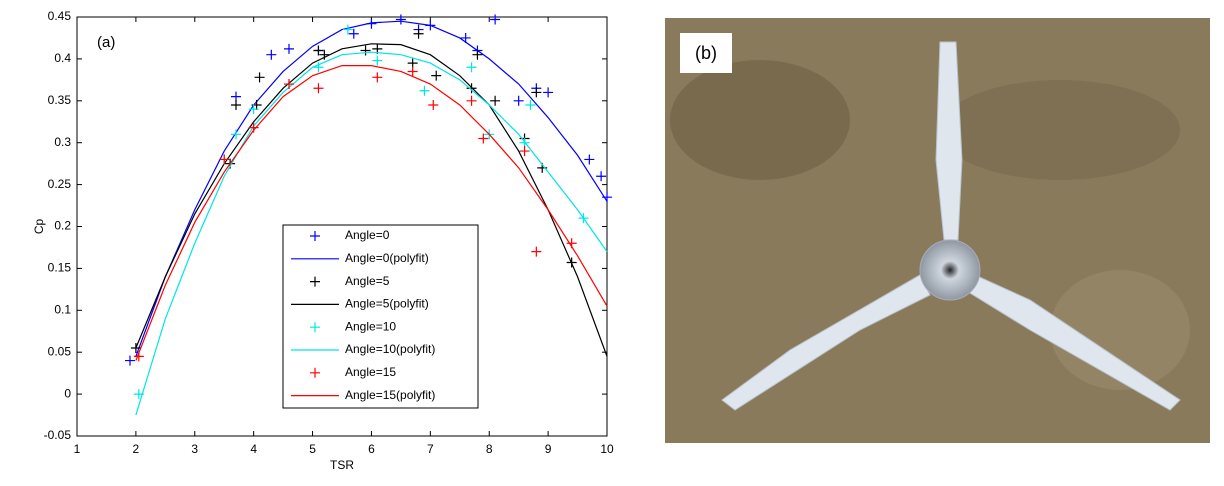 The height and width of the screenshot is (486, 1224). What do you see at coordinates (607, 449) in the screenshot?
I see `x-tick-label: 10` at bounding box center [607, 449].